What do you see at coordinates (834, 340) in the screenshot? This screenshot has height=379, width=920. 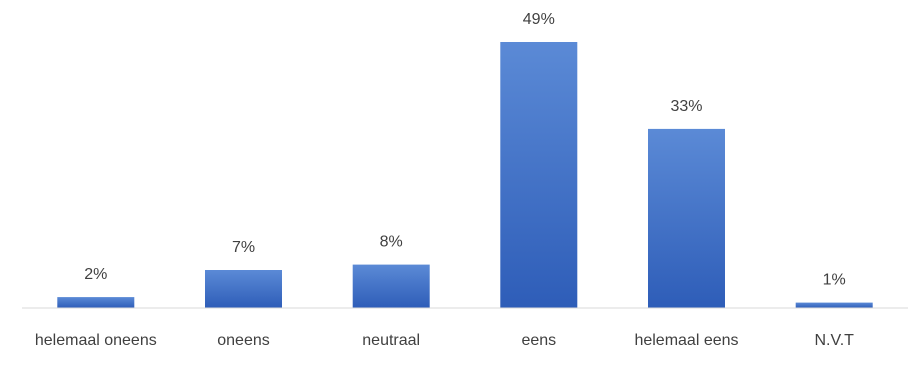 I see `category-label-n-v-t: N.V.T` at bounding box center [834, 340].